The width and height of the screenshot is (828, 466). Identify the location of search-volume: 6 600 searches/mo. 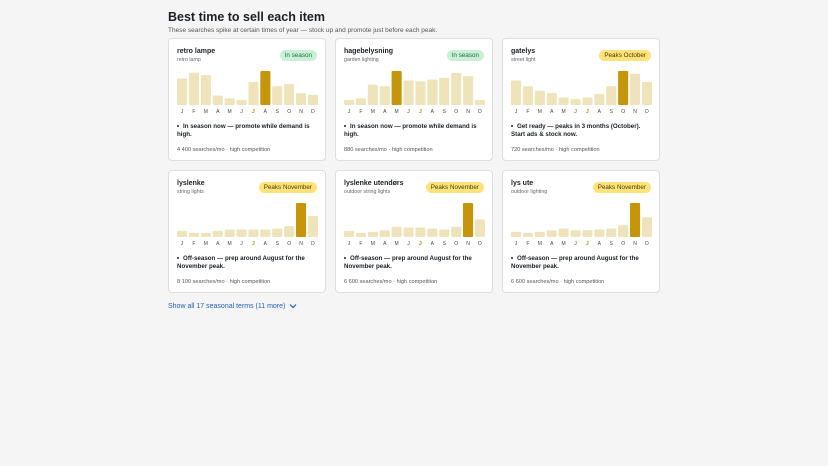
(368, 282).